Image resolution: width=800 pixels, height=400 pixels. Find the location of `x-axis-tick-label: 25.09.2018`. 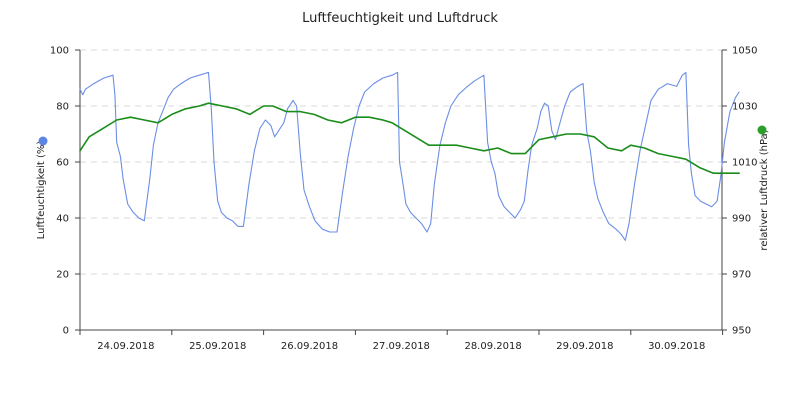

x-axis-tick-label: 25.09.2018 is located at coordinates (217, 346).